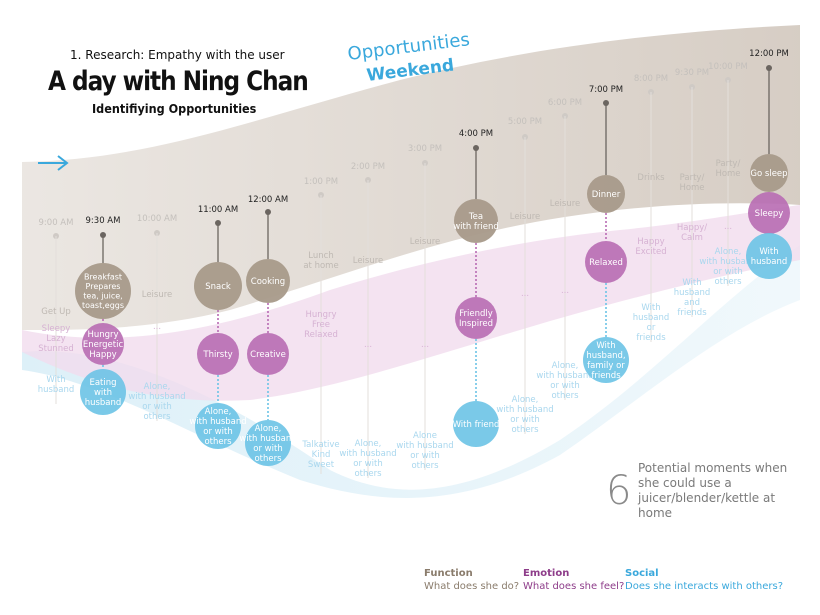  What do you see at coordinates (321, 182) in the screenshot?
I see `time-label: 1:00 PM` at bounding box center [321, 182].